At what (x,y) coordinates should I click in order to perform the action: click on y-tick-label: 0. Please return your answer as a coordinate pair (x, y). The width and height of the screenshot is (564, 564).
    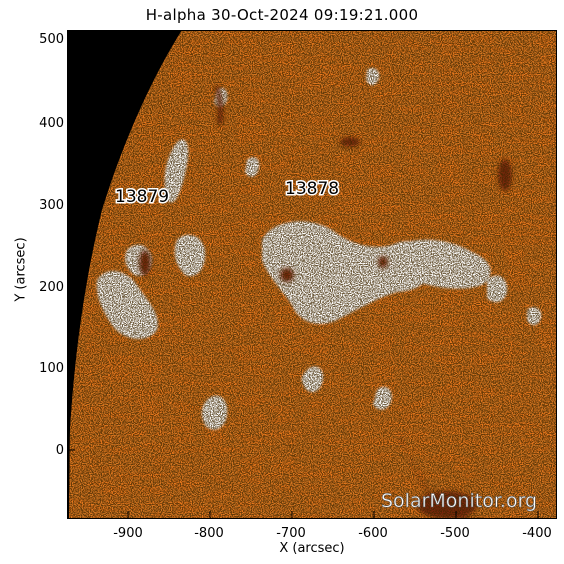
    Looking at the image, I should click on (59, 450).